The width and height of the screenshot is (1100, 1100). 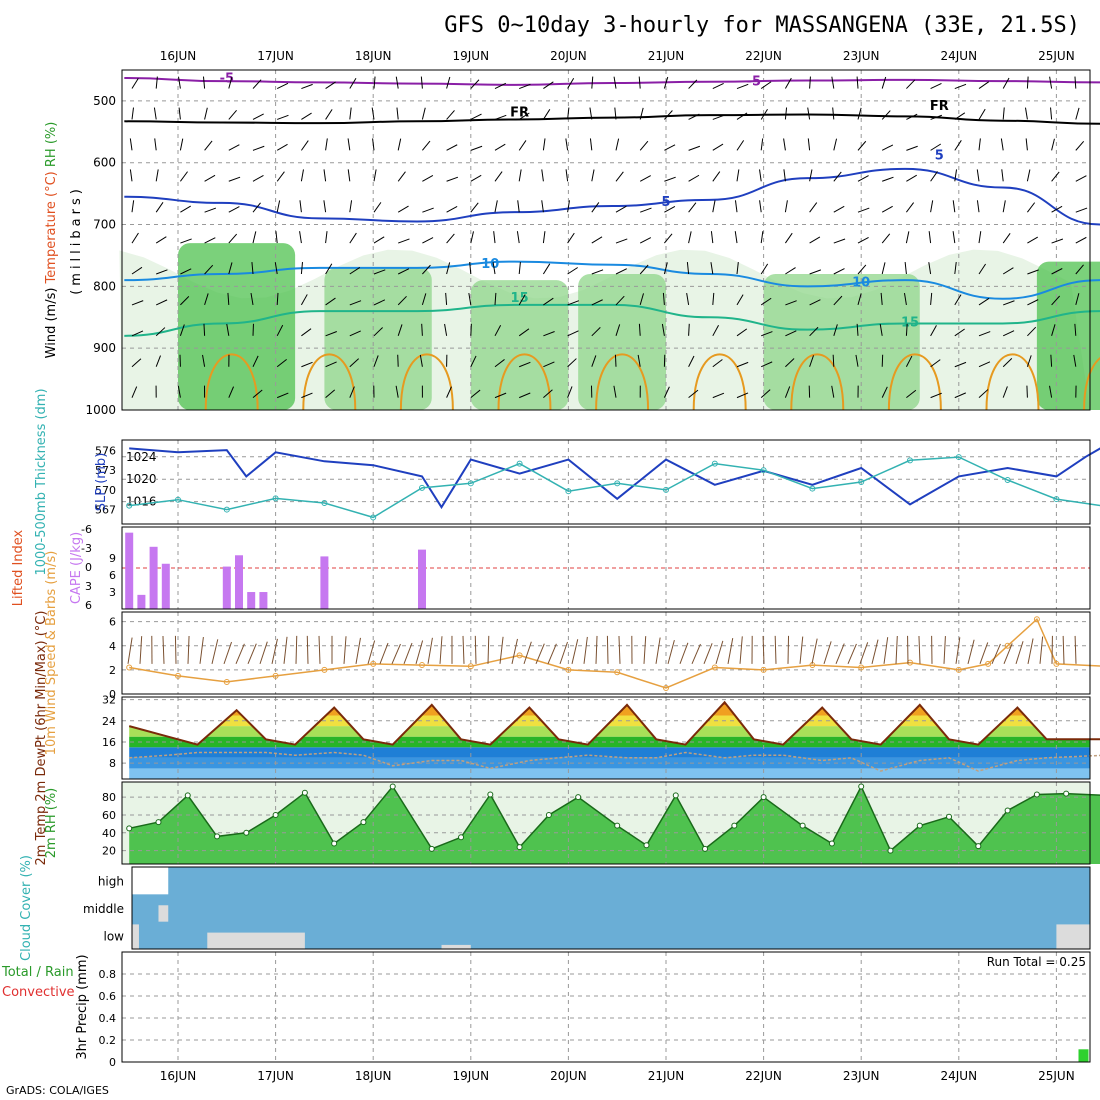 What do you see at coordinates (612, 81) in the screenshot?
I see `isotherm--5` at bounding box center [612, 81].